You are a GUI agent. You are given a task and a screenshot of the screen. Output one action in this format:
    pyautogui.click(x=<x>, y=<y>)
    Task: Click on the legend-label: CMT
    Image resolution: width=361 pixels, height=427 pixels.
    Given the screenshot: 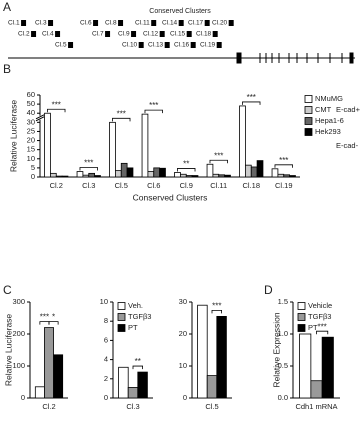 What is the action you would take?
    pyautogui.click(x=323, y=109)
    